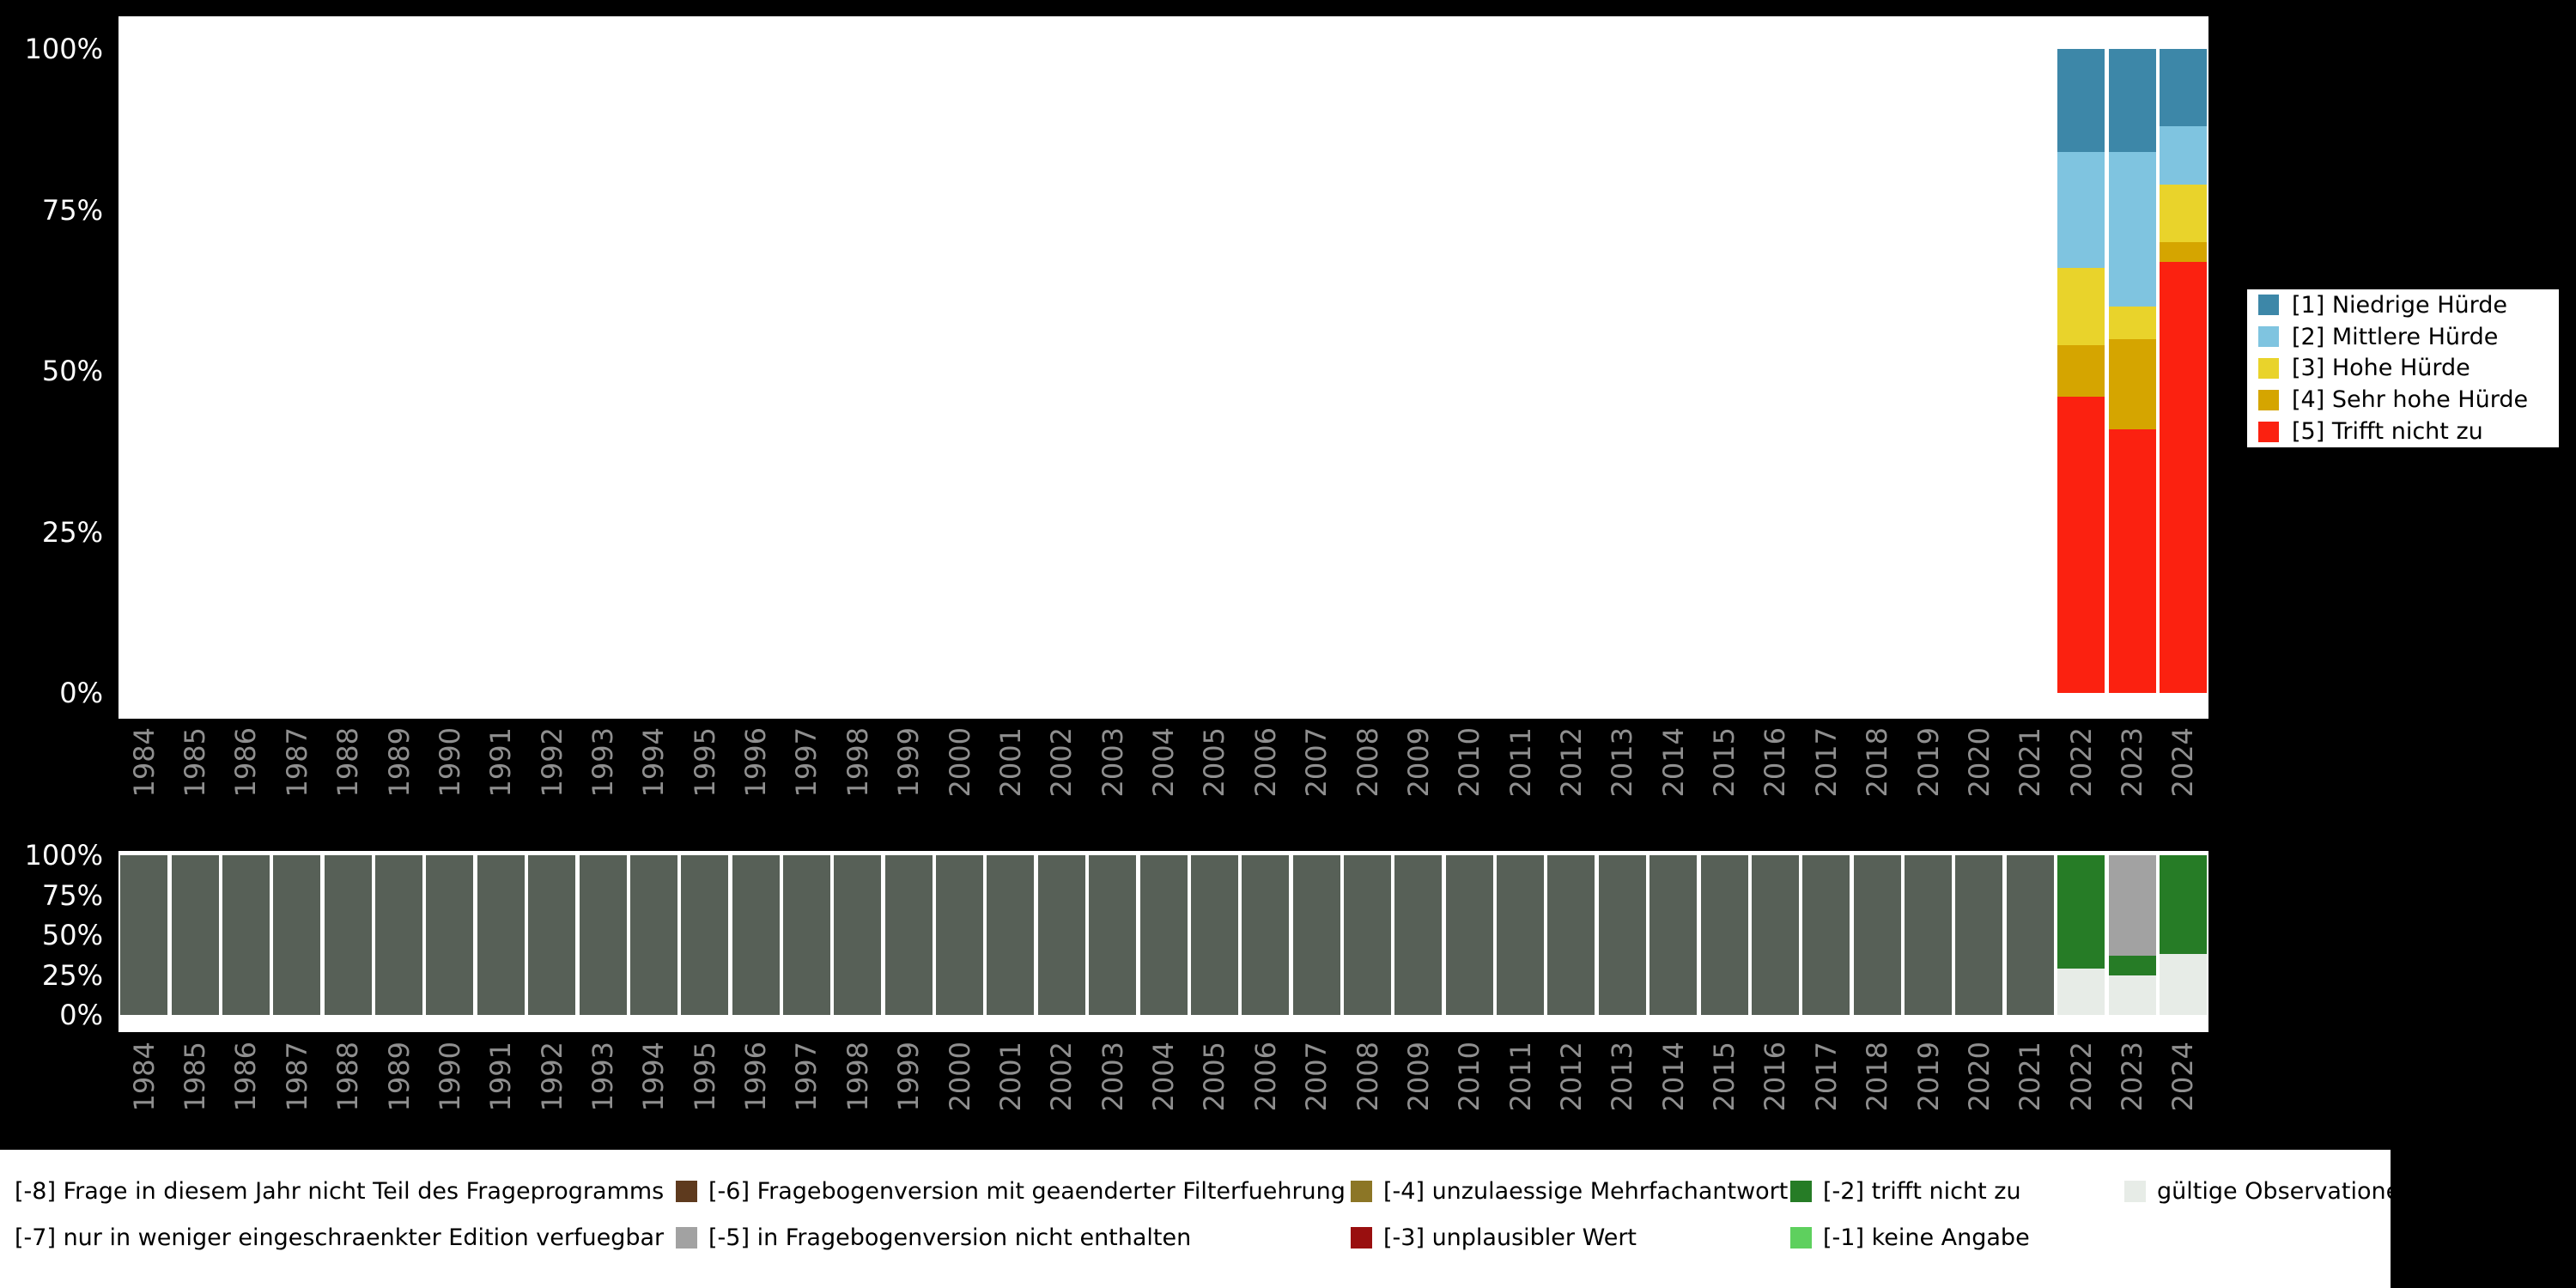  Describe the element at coordinates (1061, 1077) in the screenshot. I see `x-tick-label: 2002` at that location.